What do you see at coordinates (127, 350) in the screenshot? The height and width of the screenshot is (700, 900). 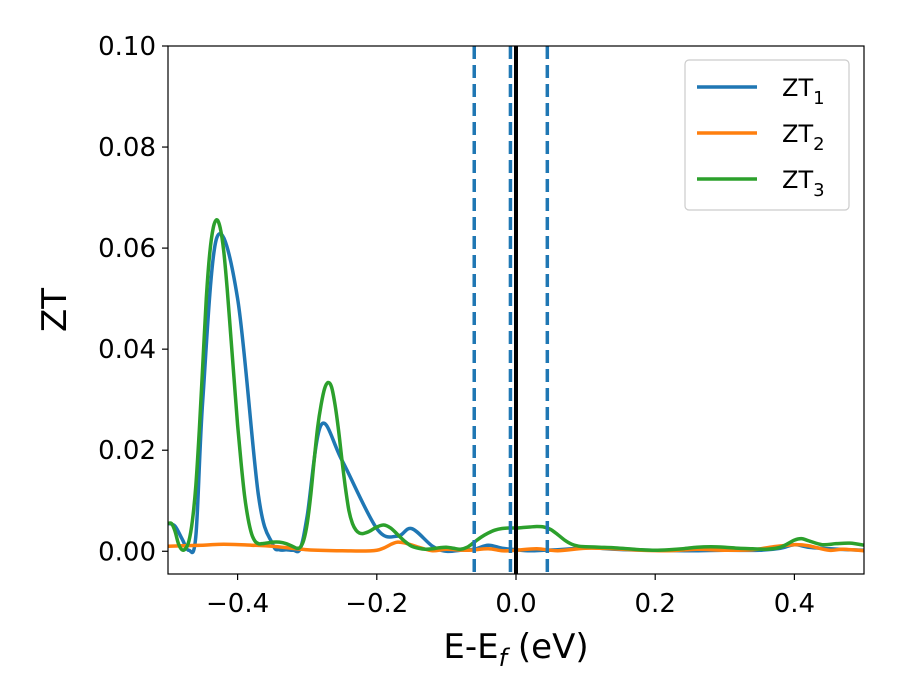 I see `y-tick-label: 0.04` at bounding box center [127, 350].